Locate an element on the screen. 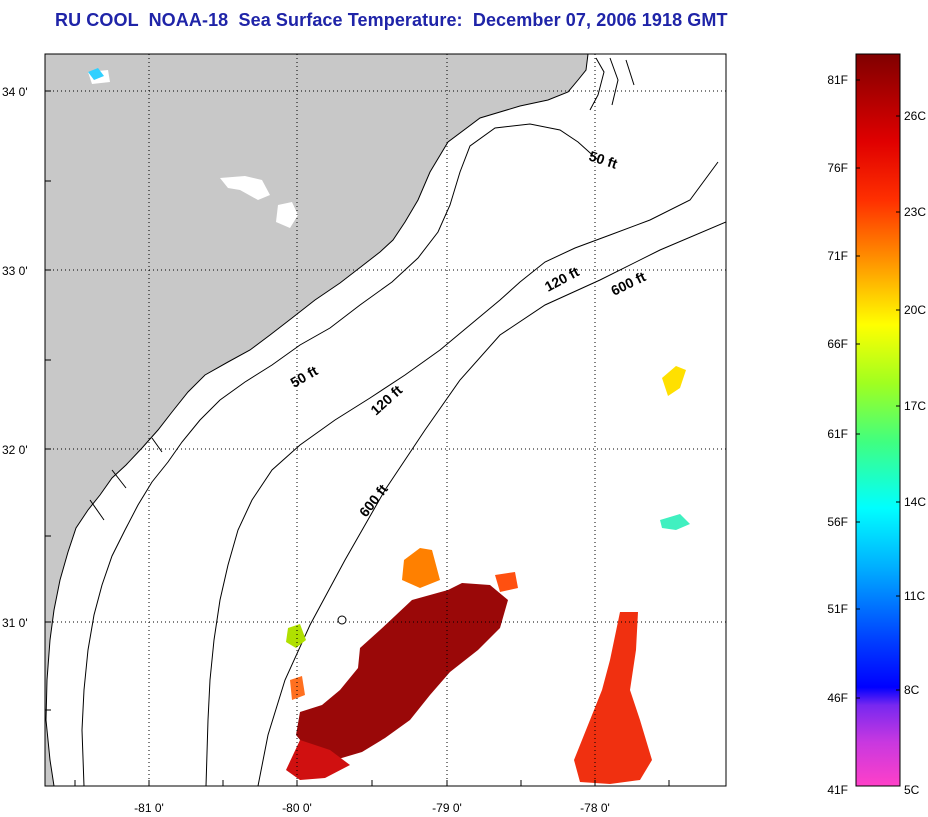 This screenshot has width=928, height=817. colorbar-f-label: 51F is located at coordinates (837, 609).